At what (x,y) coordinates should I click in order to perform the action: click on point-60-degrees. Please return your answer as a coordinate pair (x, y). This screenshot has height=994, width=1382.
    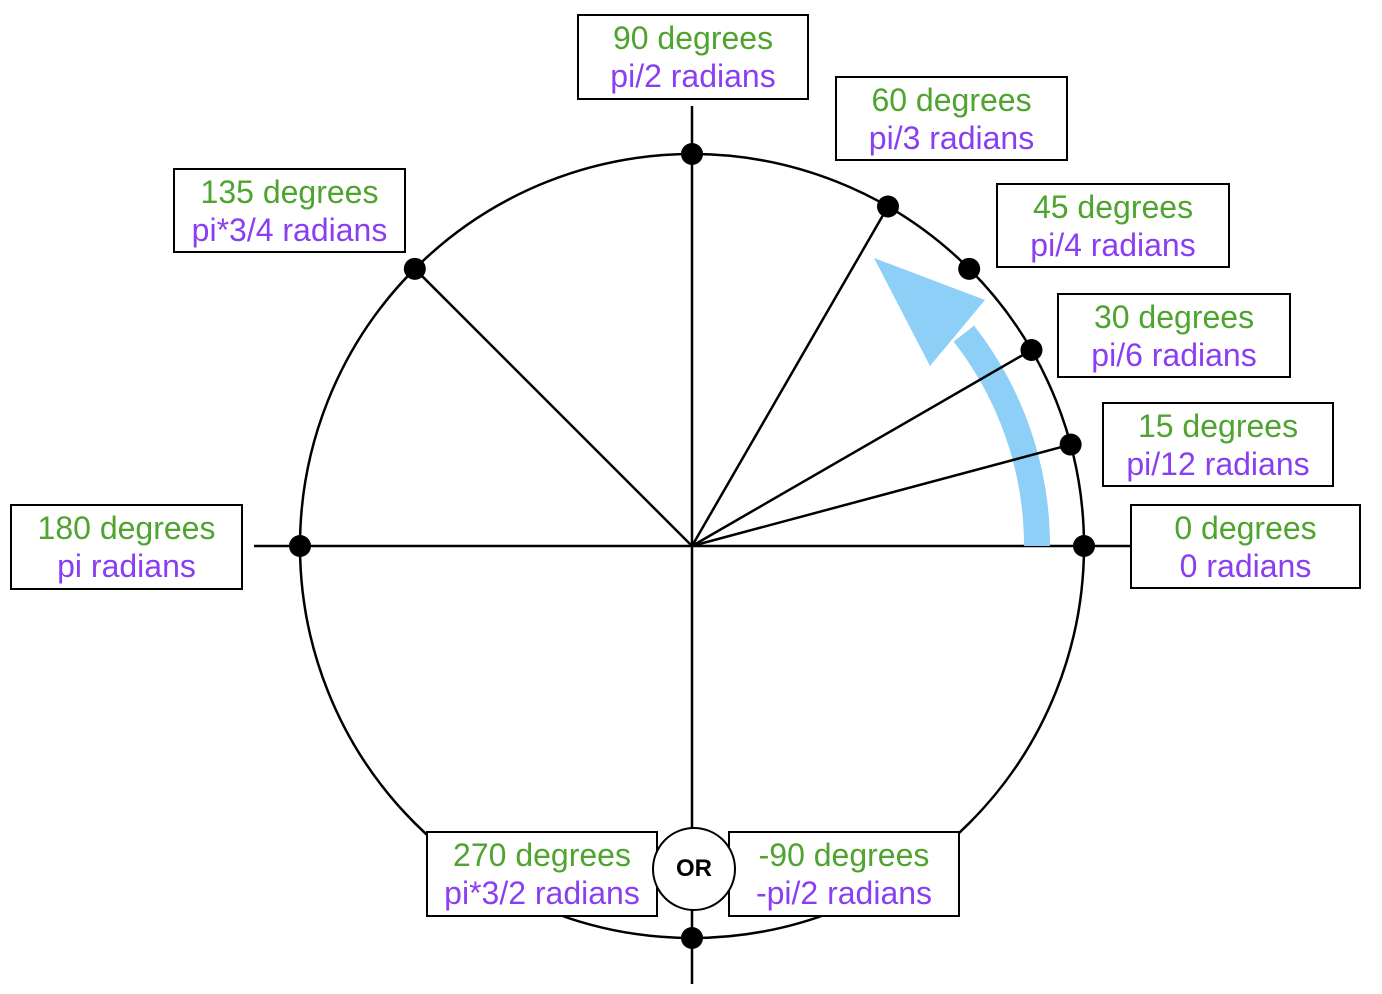
    Looking at the image, I should click on (888, 206).